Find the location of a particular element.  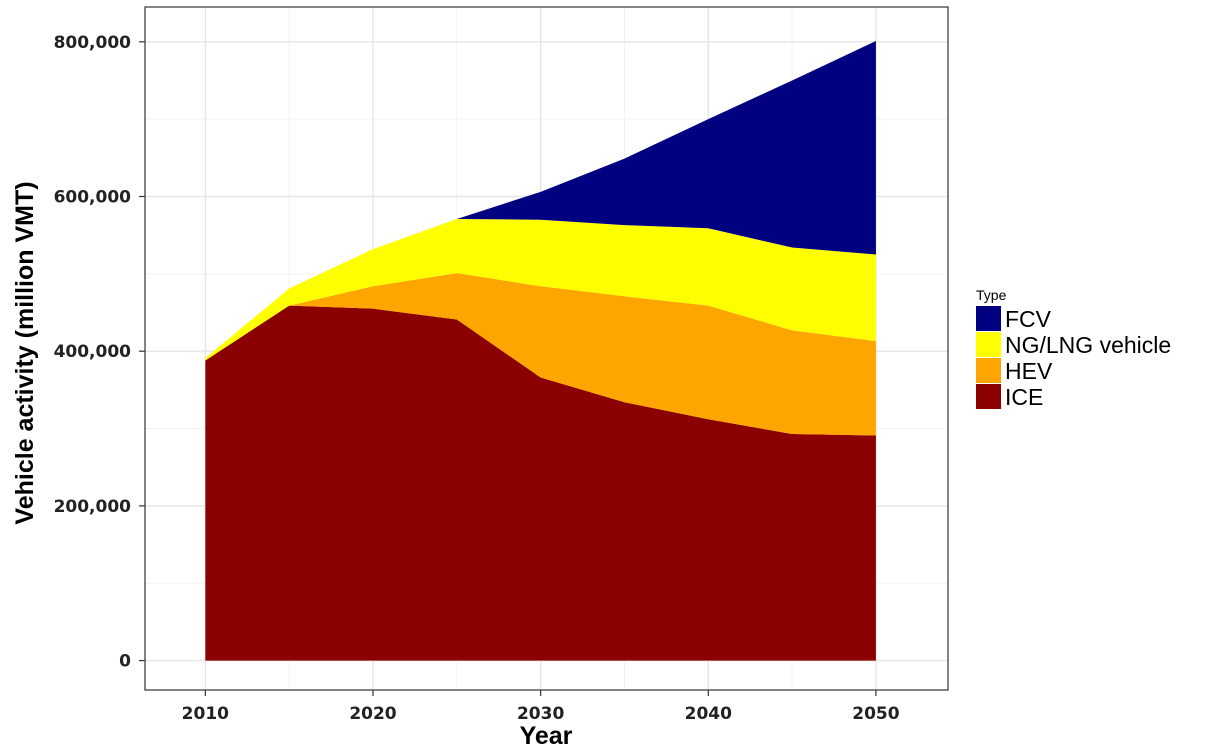

x-axis-title: Year is located at coordinates (546, 735).